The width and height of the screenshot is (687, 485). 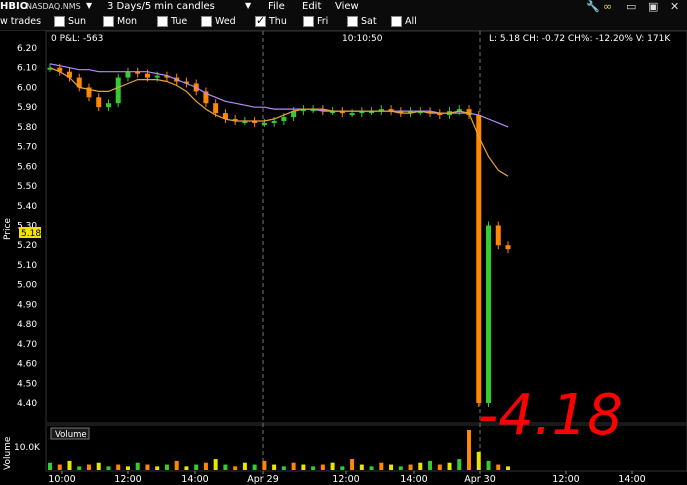 I want to click on maximize-icon: ▣, so click(x=653, y=6).